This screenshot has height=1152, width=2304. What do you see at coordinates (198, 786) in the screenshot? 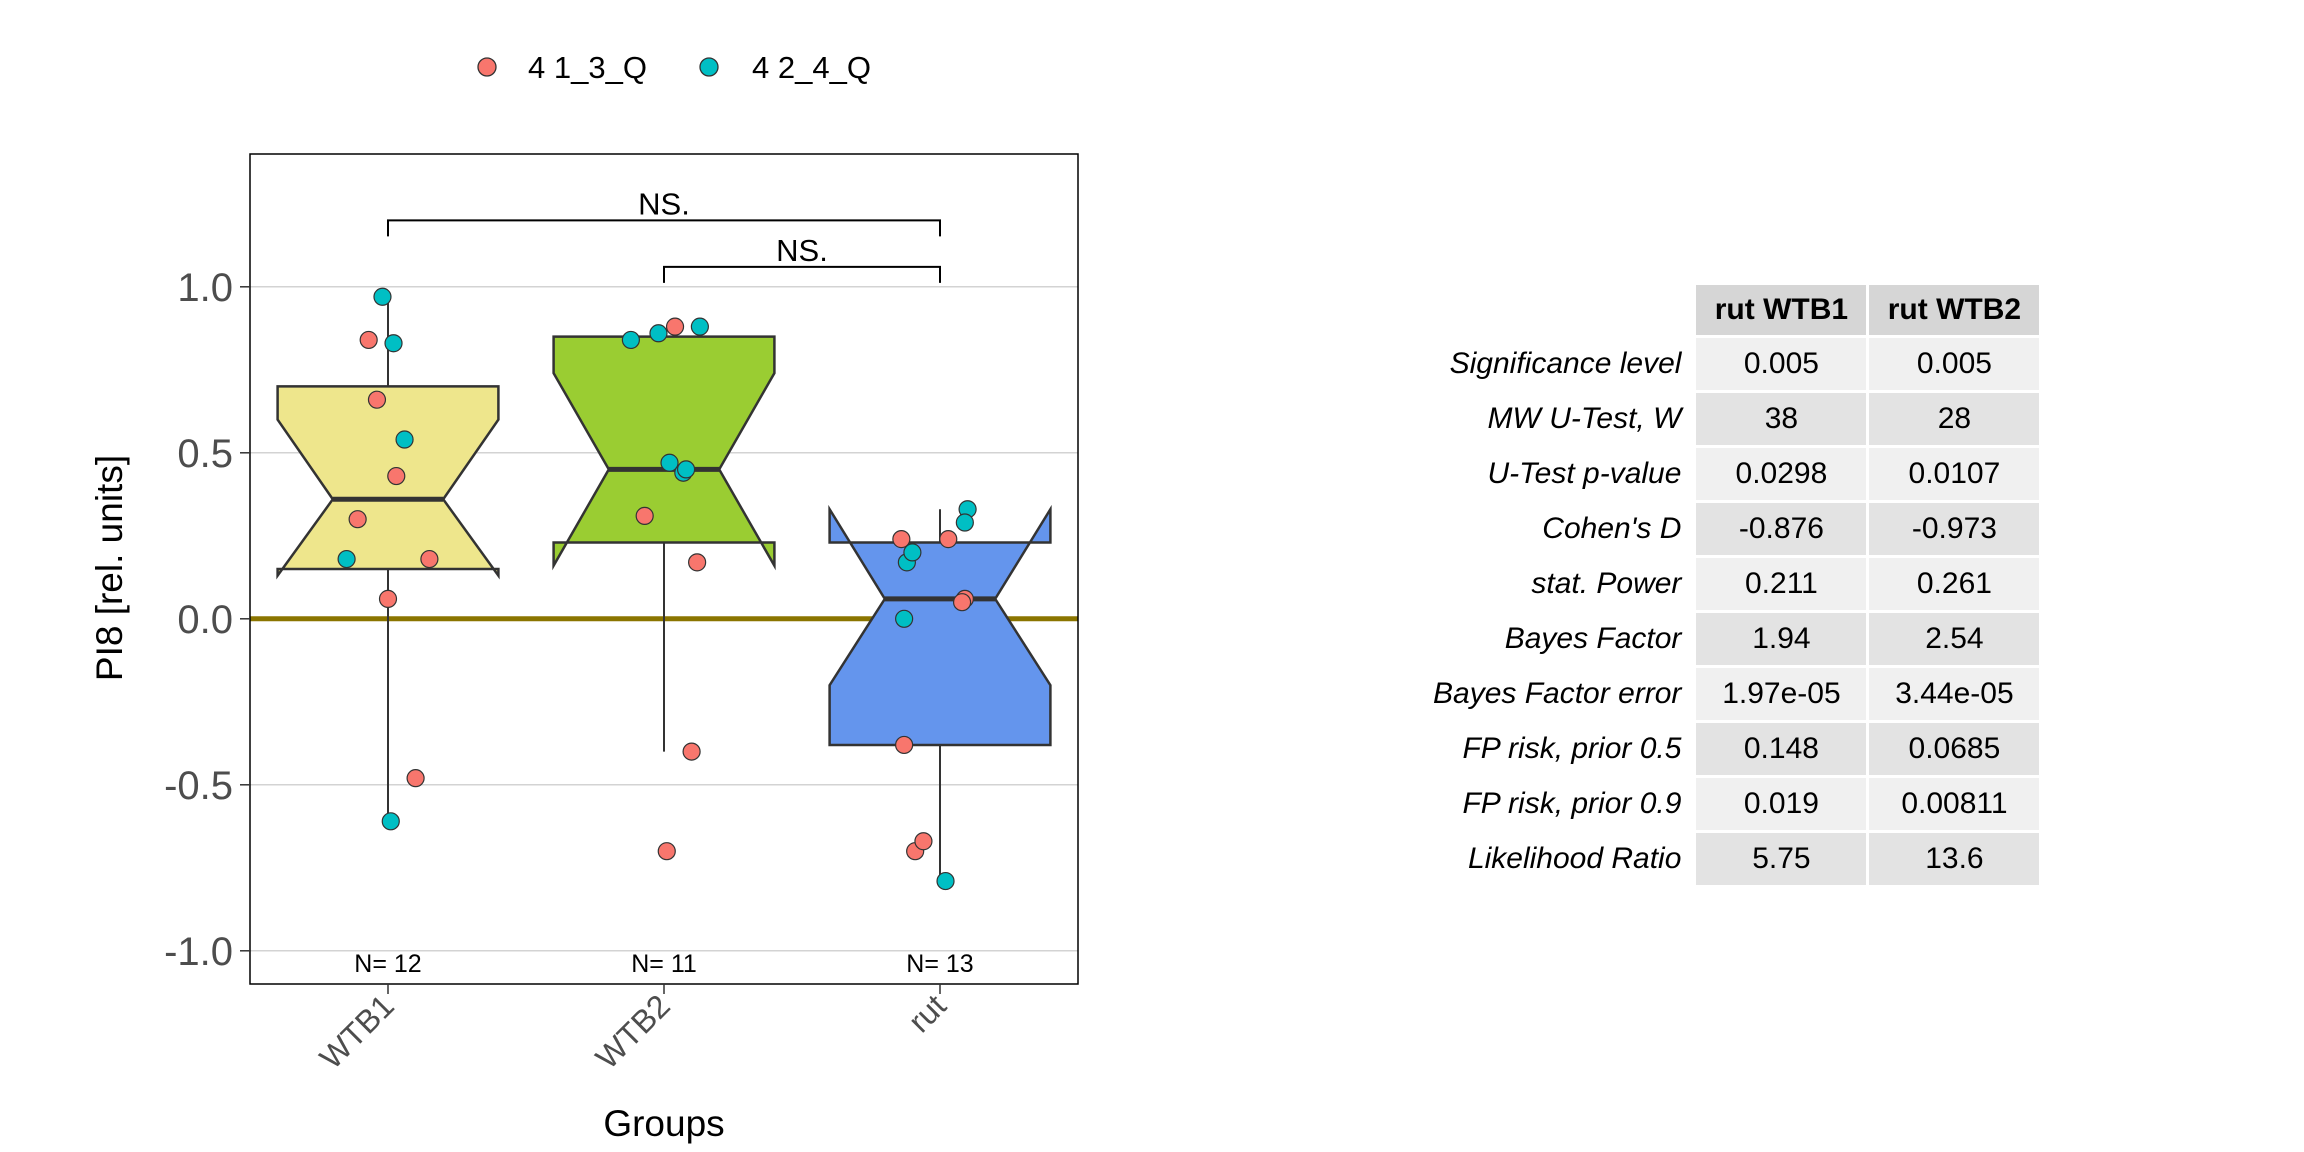
I see `y-tick-label: -0.5` at bounding box center [198, 786].